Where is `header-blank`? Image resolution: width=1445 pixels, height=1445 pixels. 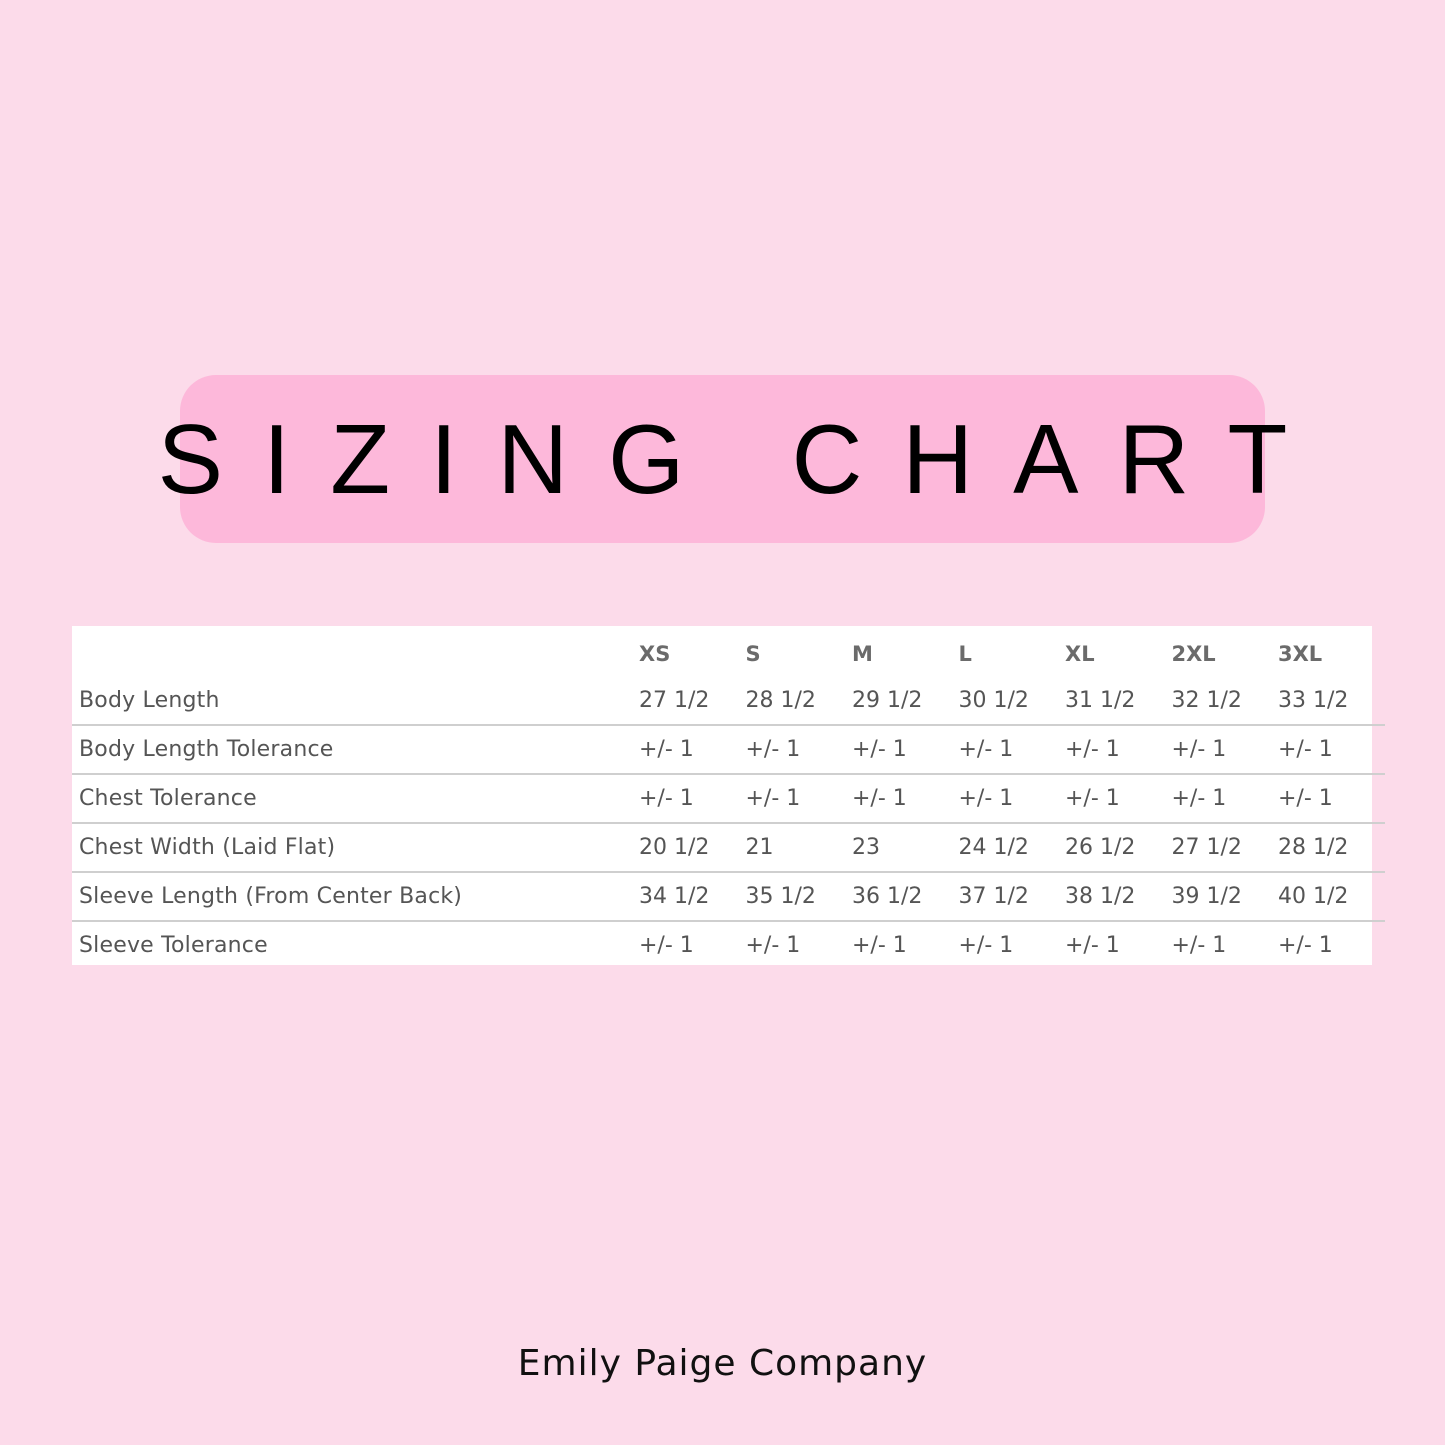 header-blank is located at coordinates (355, 651).